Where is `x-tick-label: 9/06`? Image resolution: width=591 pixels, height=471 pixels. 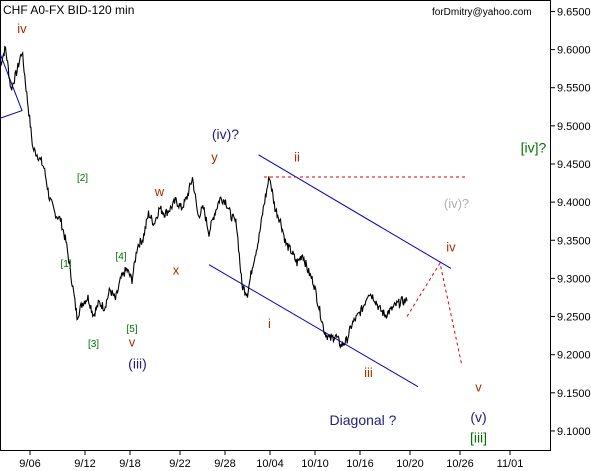 x-tick-label: 9/06 is located at coordinates (29, 464).